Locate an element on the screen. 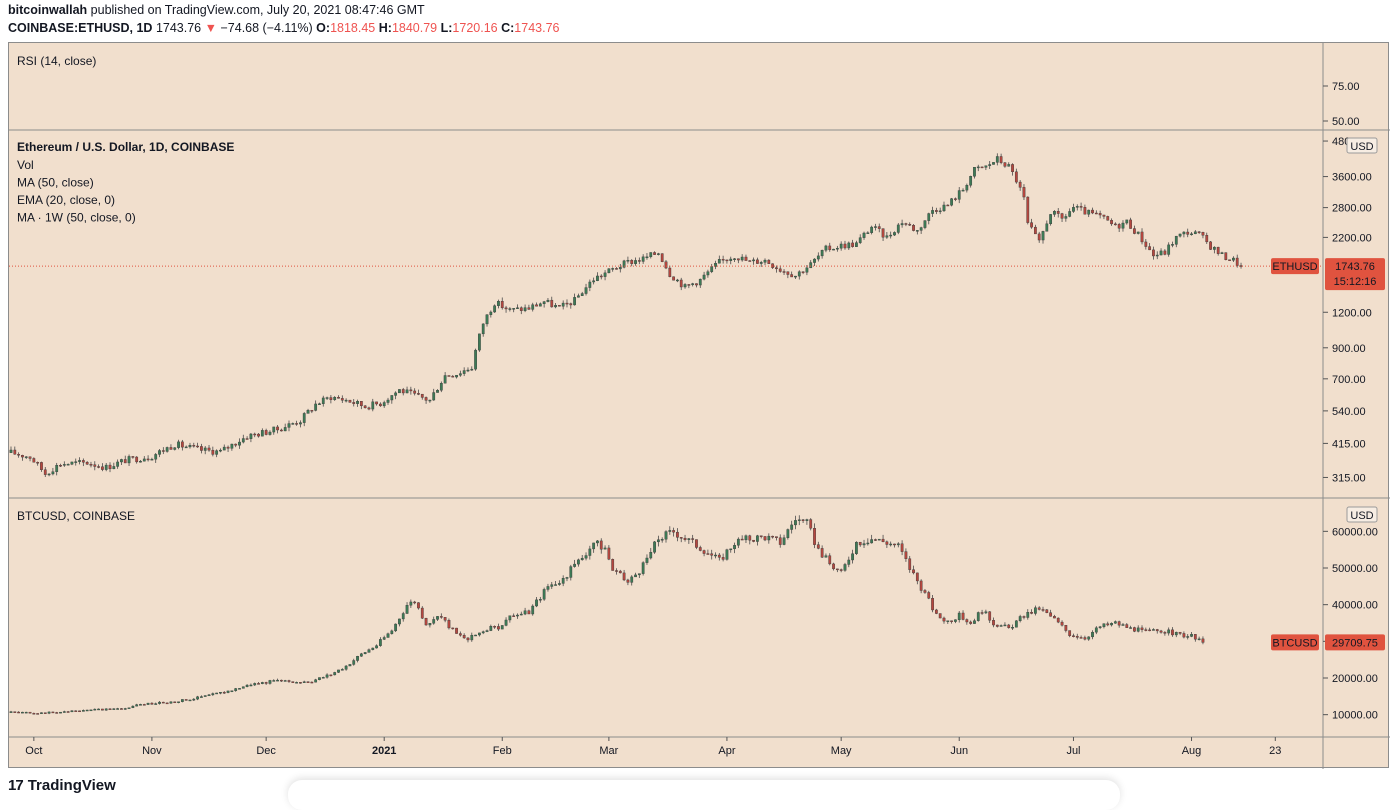  btc-symbol-badge is located at coordinates (1295, 642).